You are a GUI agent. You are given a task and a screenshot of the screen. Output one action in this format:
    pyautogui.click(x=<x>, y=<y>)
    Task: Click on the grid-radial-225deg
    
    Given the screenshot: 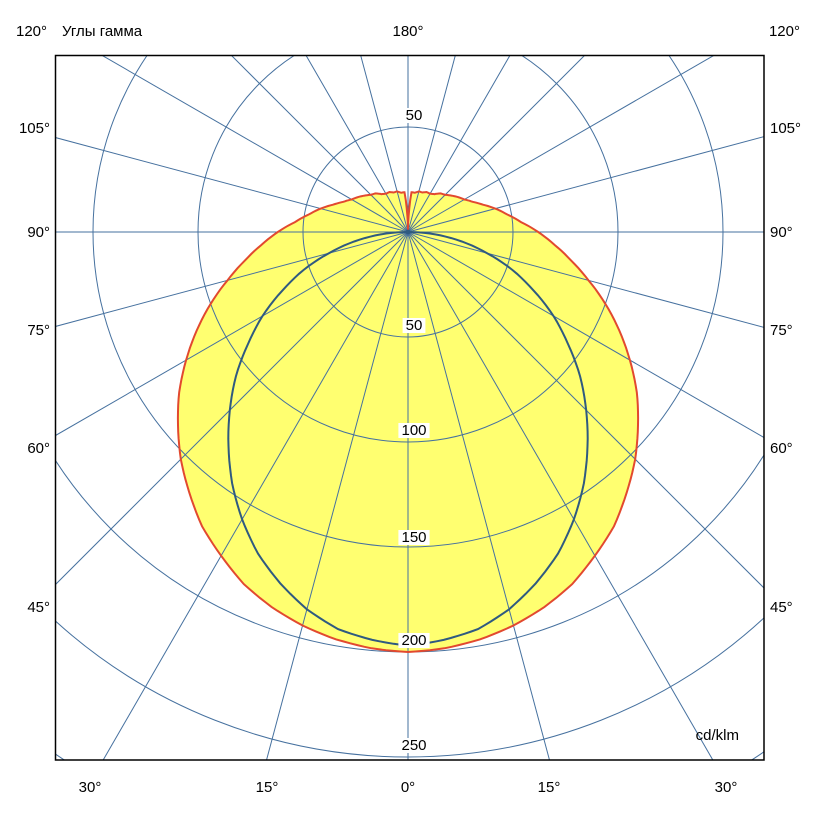 What is the action you would take?
    pyautogui.click(x=319, y=144)
    